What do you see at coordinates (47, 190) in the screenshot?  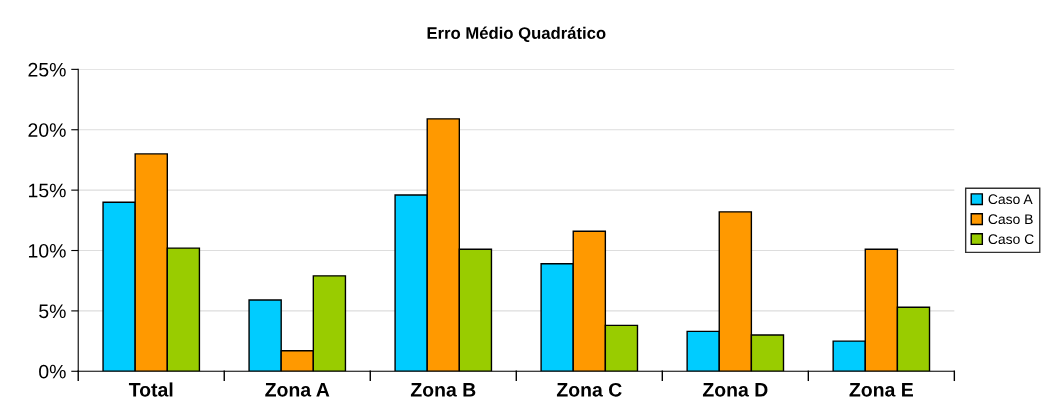 I see `y-tick-label: 15%` at bounding box center [47, 190].